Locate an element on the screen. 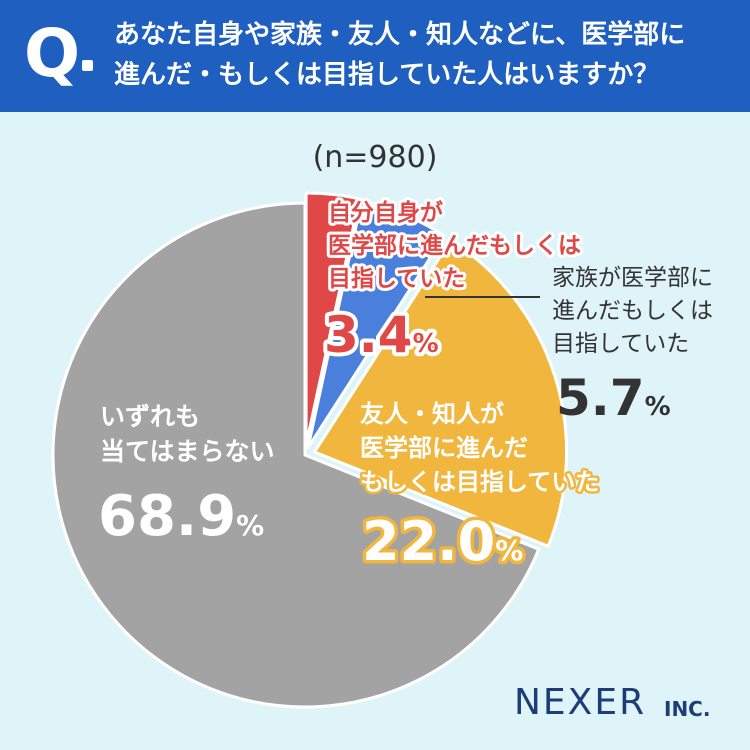 Image resolution: width=750 pixels, height=750 pixels. label-self-line-2: 医学部に進んだもしくは is located at coordinates (454, 245).